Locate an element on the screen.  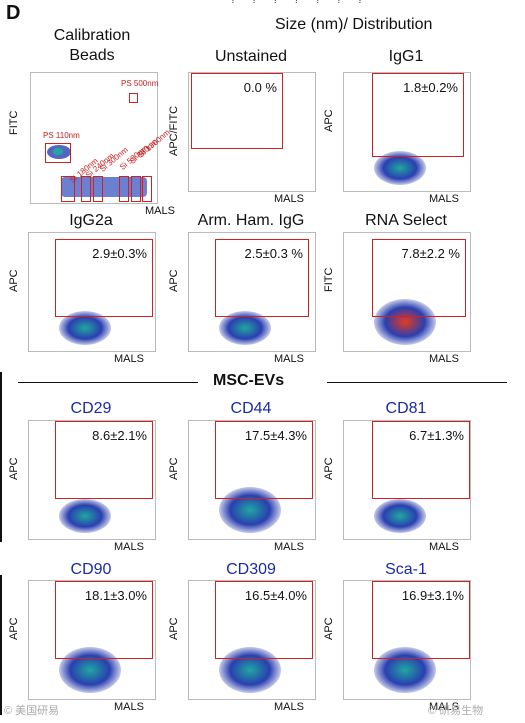
gate-percentage: 8.6±2.1% is located at coordinates (119, 435).